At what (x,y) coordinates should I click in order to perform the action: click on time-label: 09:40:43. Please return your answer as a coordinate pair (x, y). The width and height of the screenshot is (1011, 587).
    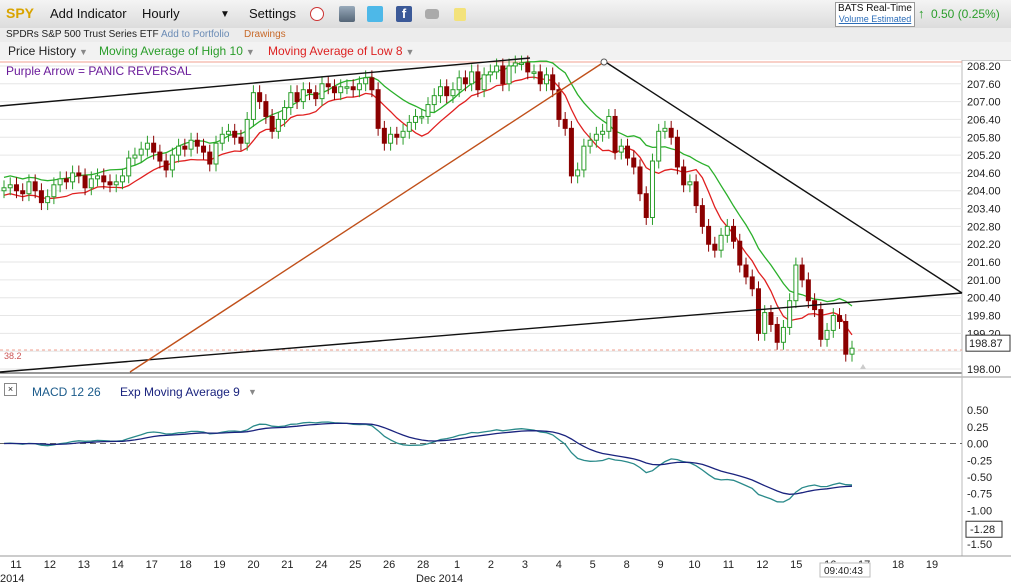
    Looking at the image, I should click on (843, 571).